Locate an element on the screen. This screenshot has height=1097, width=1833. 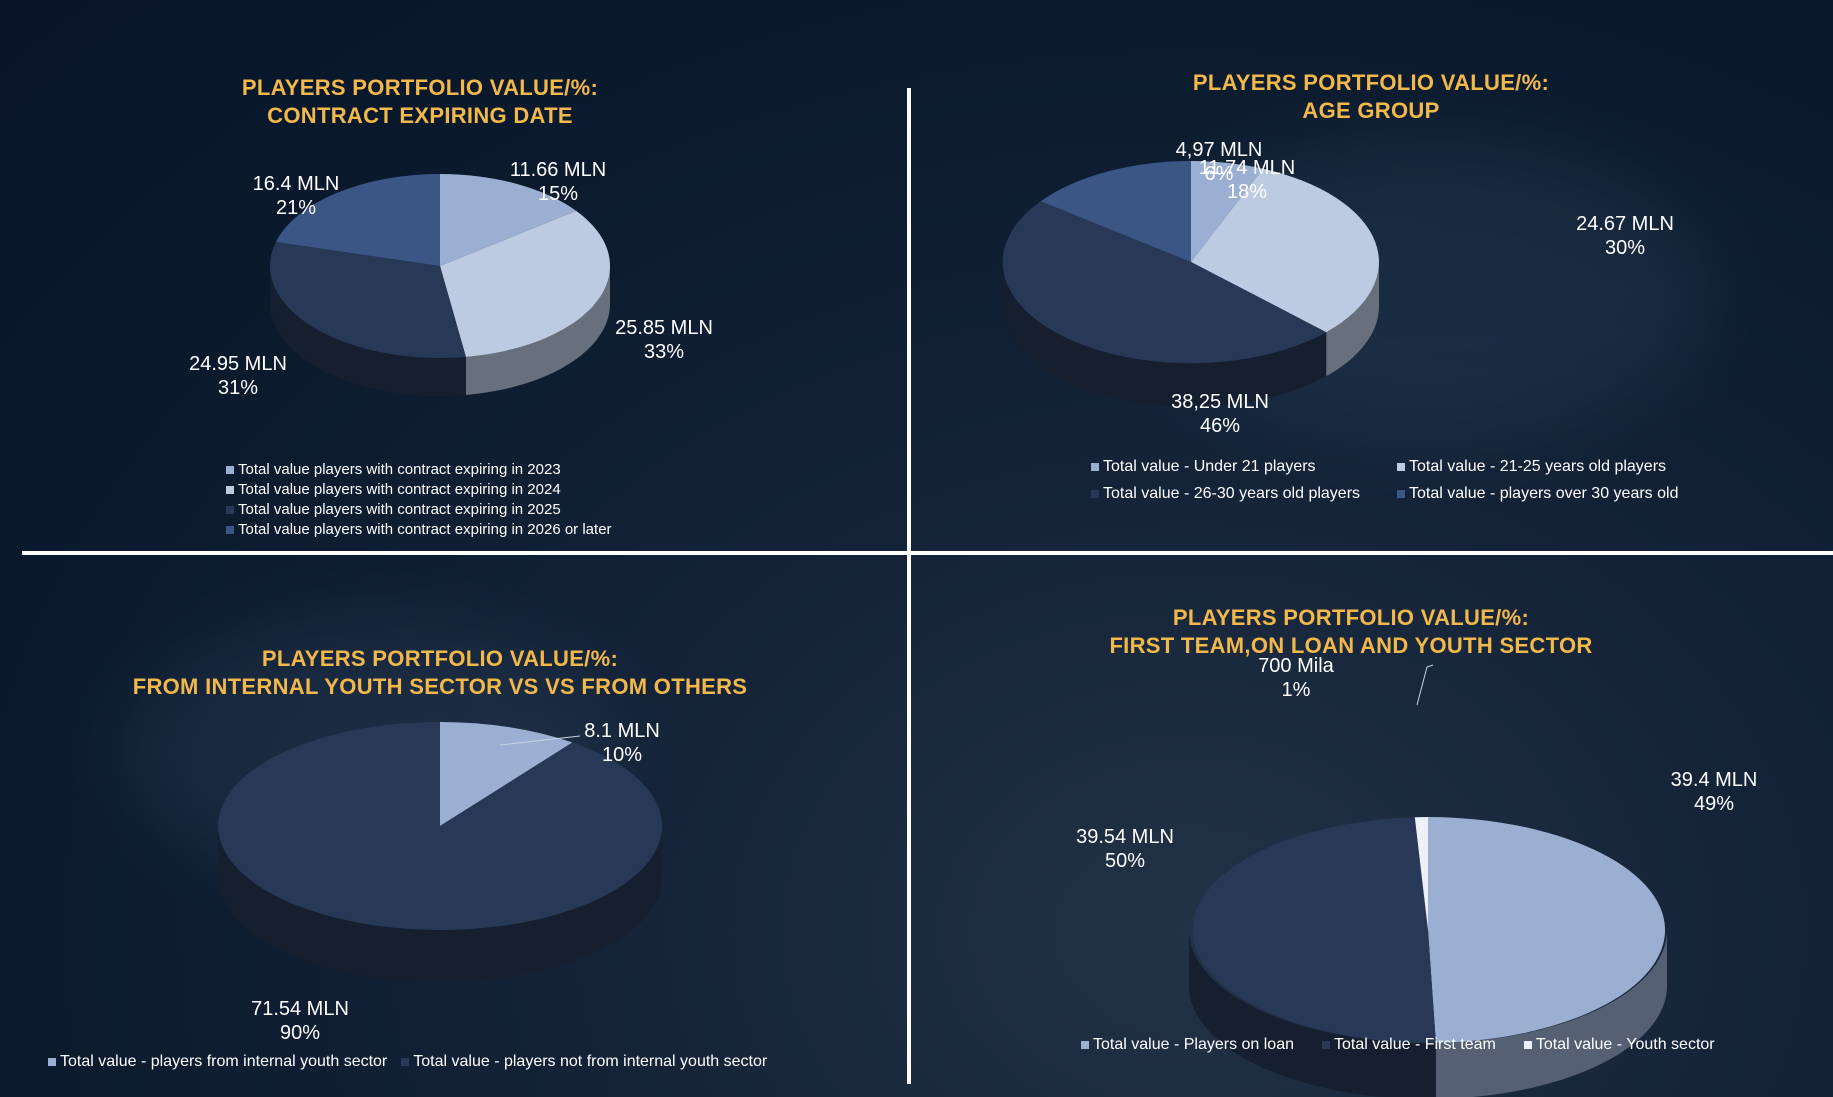
data-label: 8.1 MLN 10% is located at coordinates (622, 743).